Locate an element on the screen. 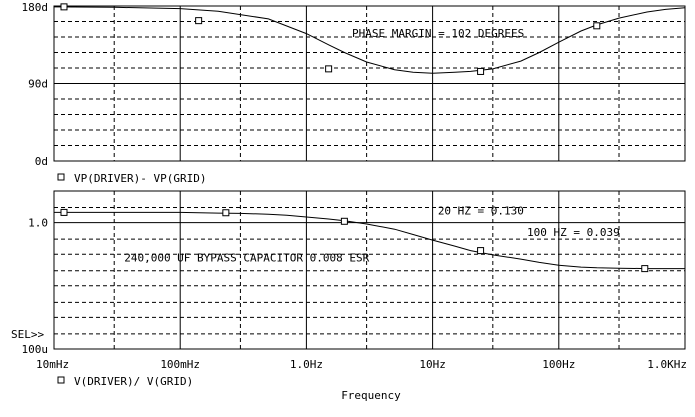 The width and height of the screenshot is (695, 417). phase-annotation: PHASE MARGIN = 102 DEGREES is located at coordinates (438, 33).